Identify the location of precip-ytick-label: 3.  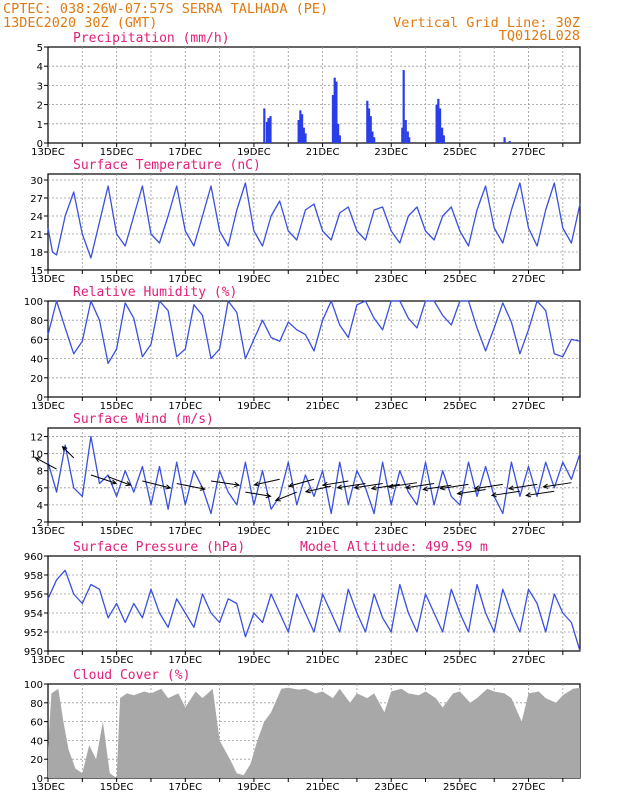
(40, 86).